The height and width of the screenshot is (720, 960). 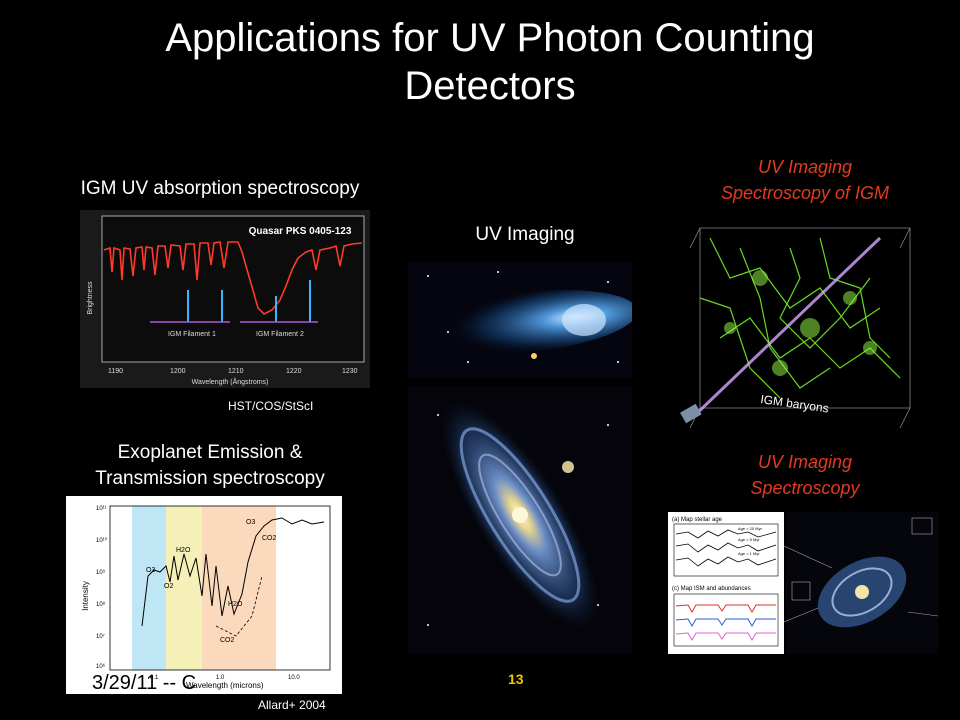 What do you see at coordinates (100, 636) in the screenshot?
I see `exo-ytick-5: 10⁷` at bounding box center [100, 636].